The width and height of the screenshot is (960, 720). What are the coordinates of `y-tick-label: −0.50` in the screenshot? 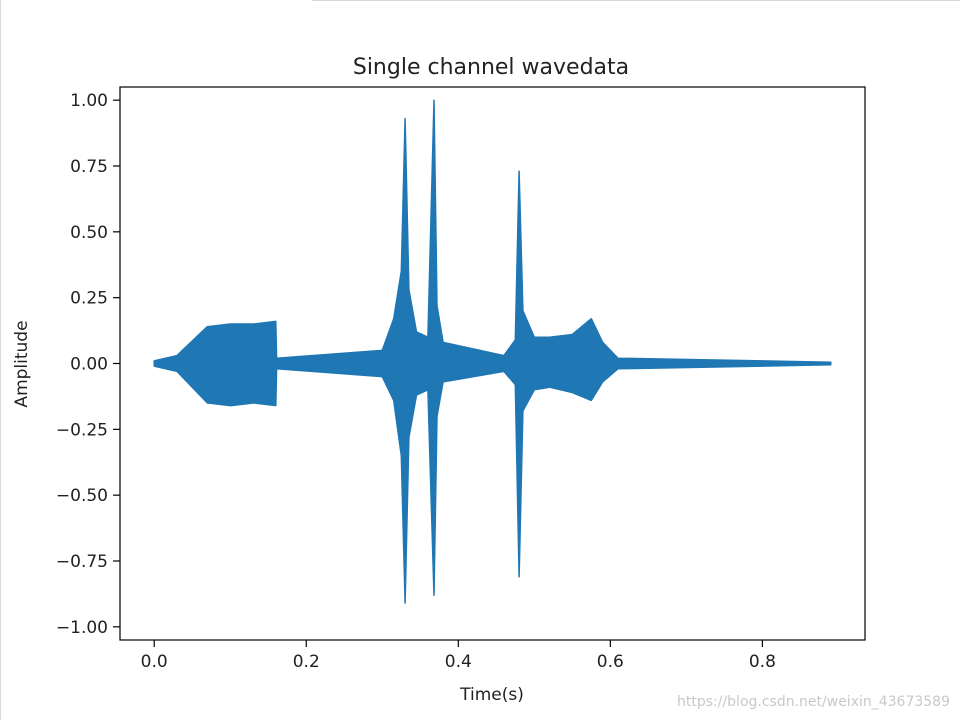 It's located at (82, 496).